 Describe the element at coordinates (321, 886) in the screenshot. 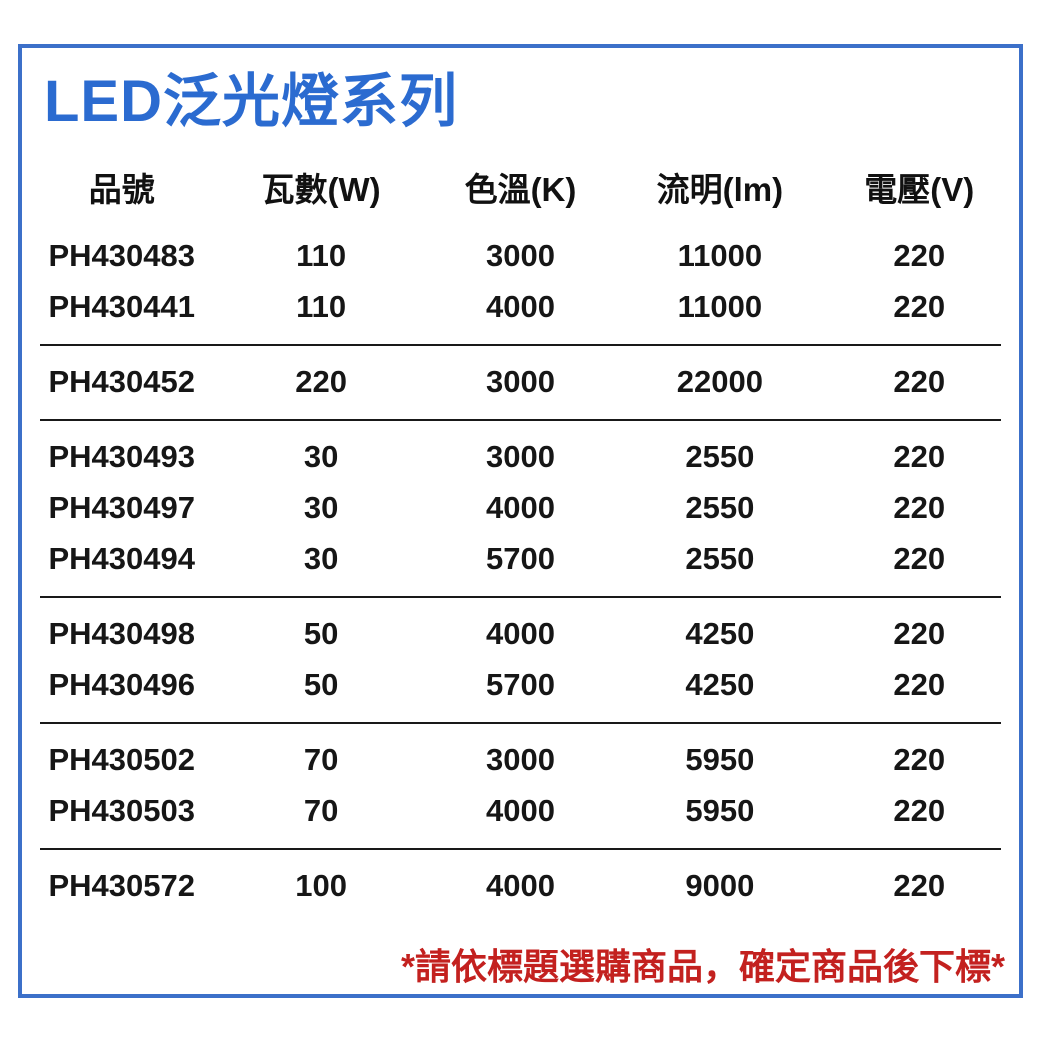

I see `table-cell: 100` at that location.